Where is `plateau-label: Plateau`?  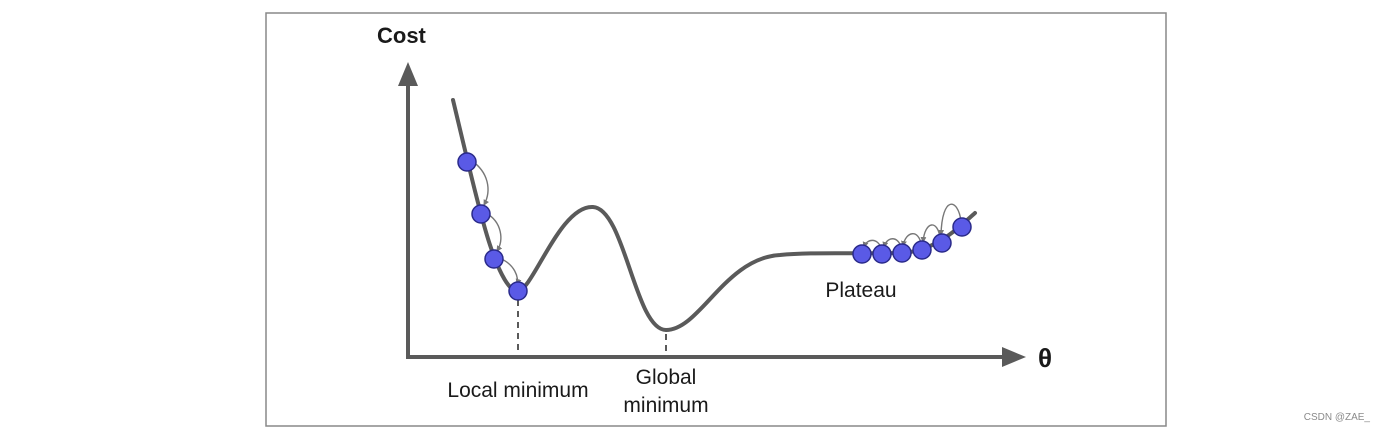 plateau-label: Plateau is located at coordinates (860, 290).